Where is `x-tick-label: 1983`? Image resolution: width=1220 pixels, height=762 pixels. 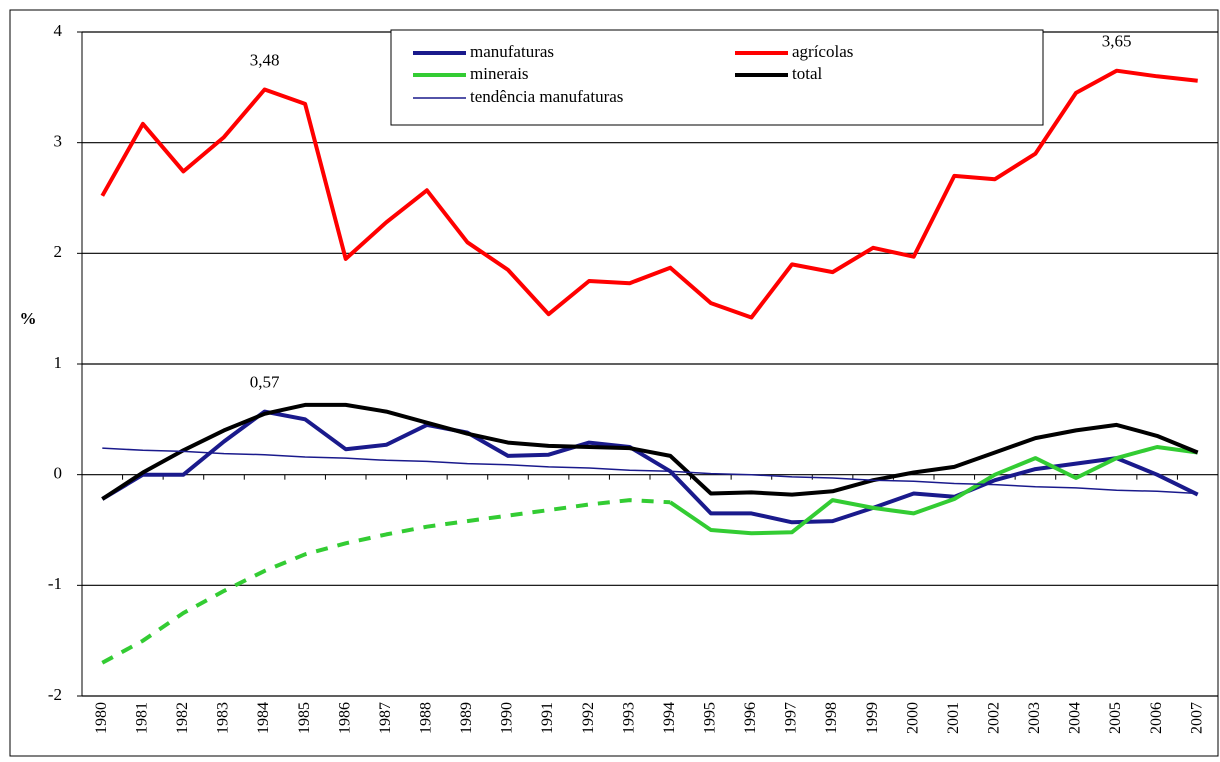 x-tick-label: 1983 is located at coordinates (223, 718).